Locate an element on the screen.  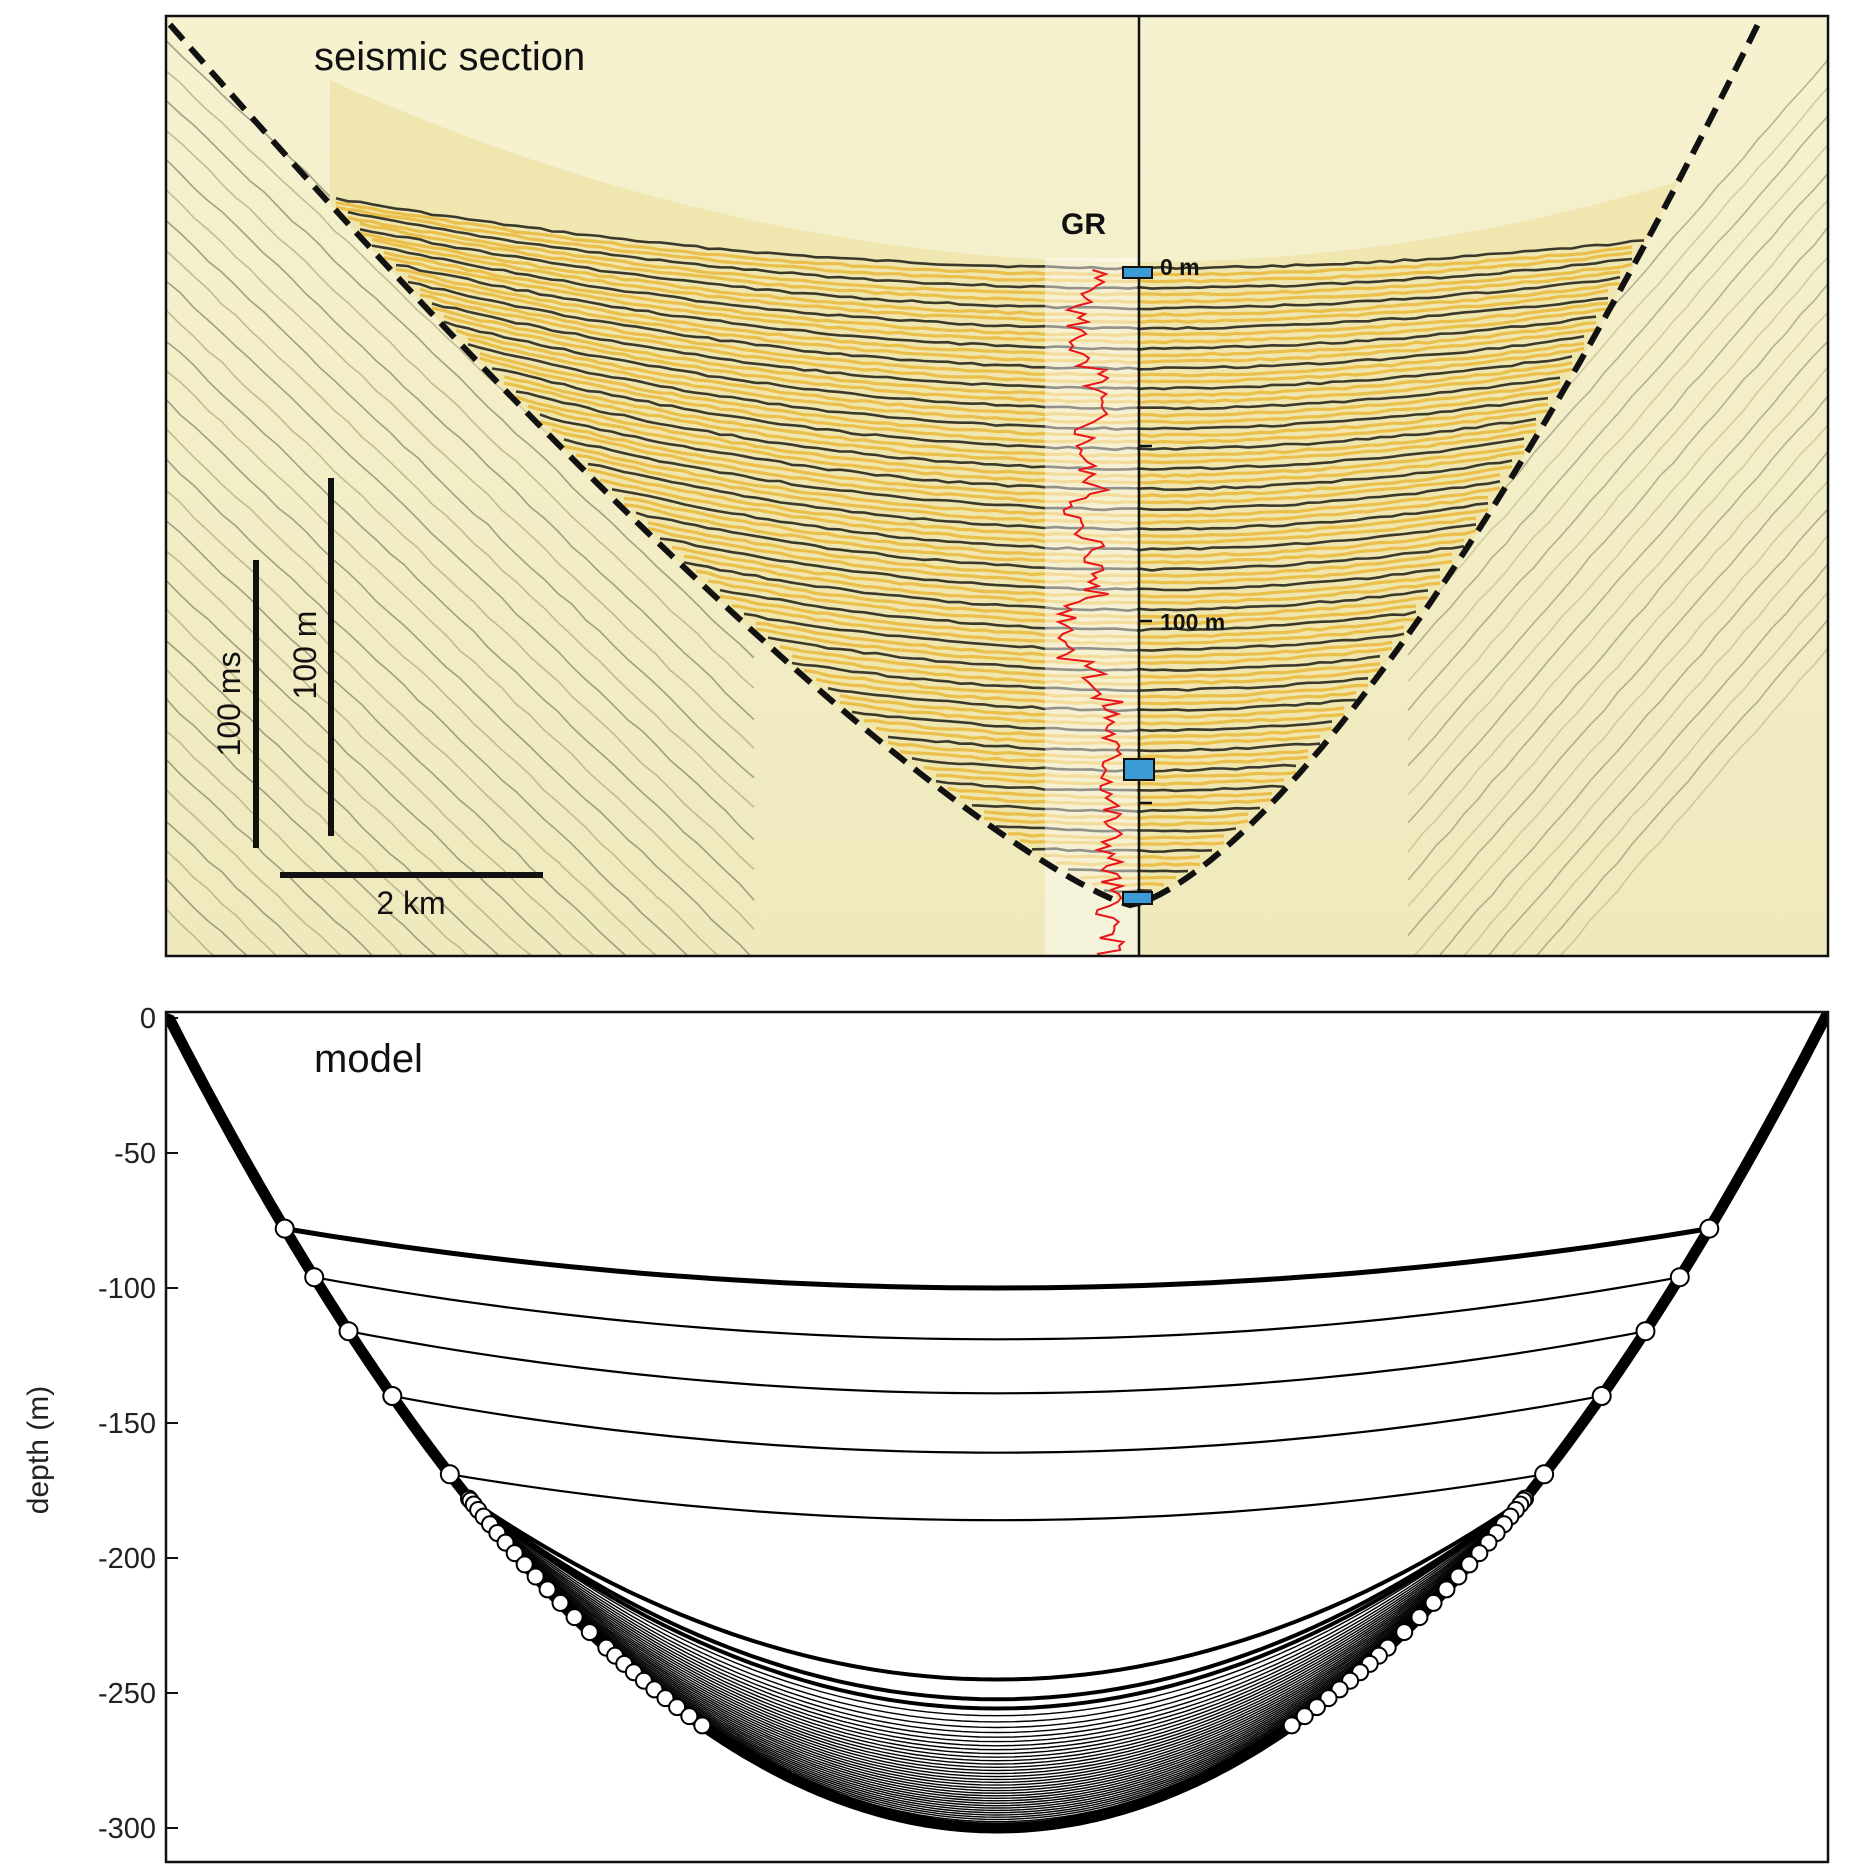
y-tick-label: -150 is located at coordinates (127, 1424).